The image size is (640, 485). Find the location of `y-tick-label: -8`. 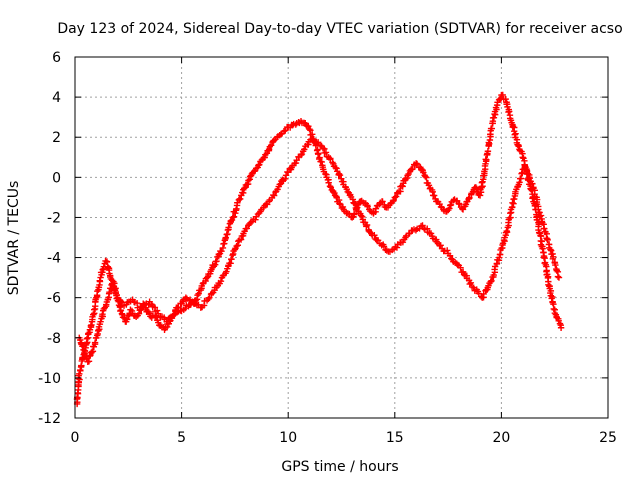

y-tick-label: -8 is located at coordinates (54, 339).